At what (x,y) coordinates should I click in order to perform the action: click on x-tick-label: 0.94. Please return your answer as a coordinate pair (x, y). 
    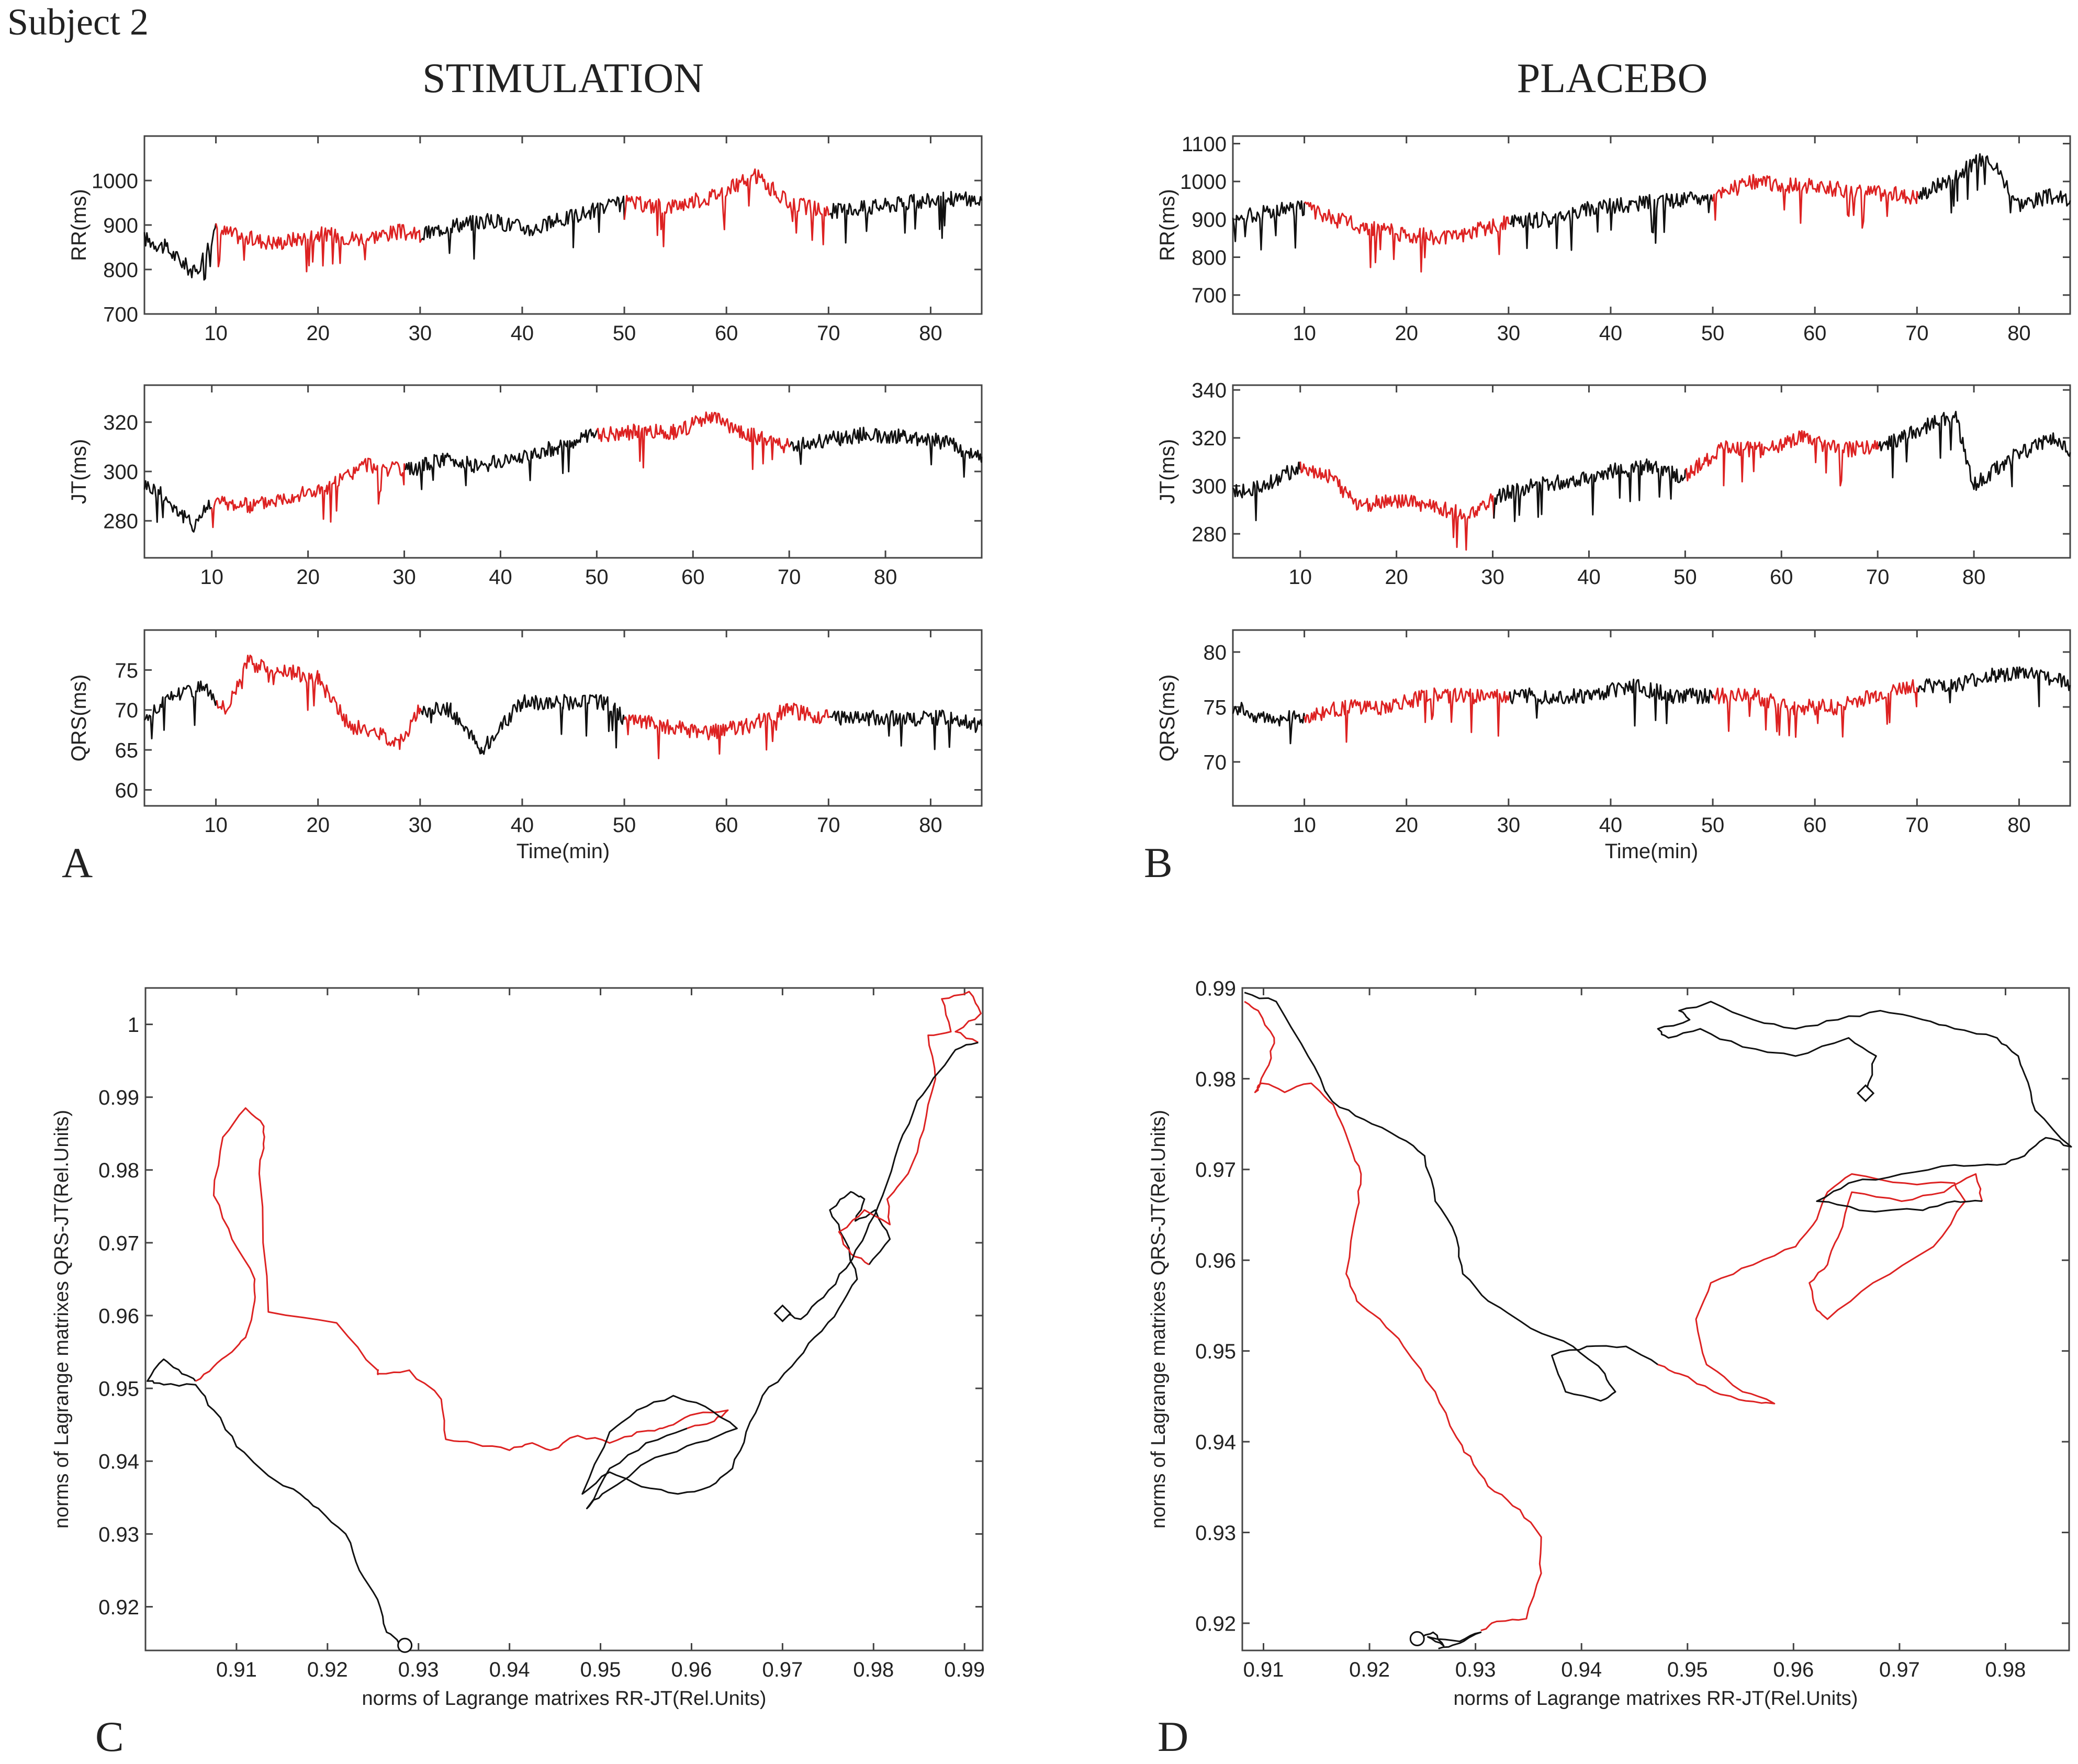
    Looking at the image, I should click on (1581, 1669).